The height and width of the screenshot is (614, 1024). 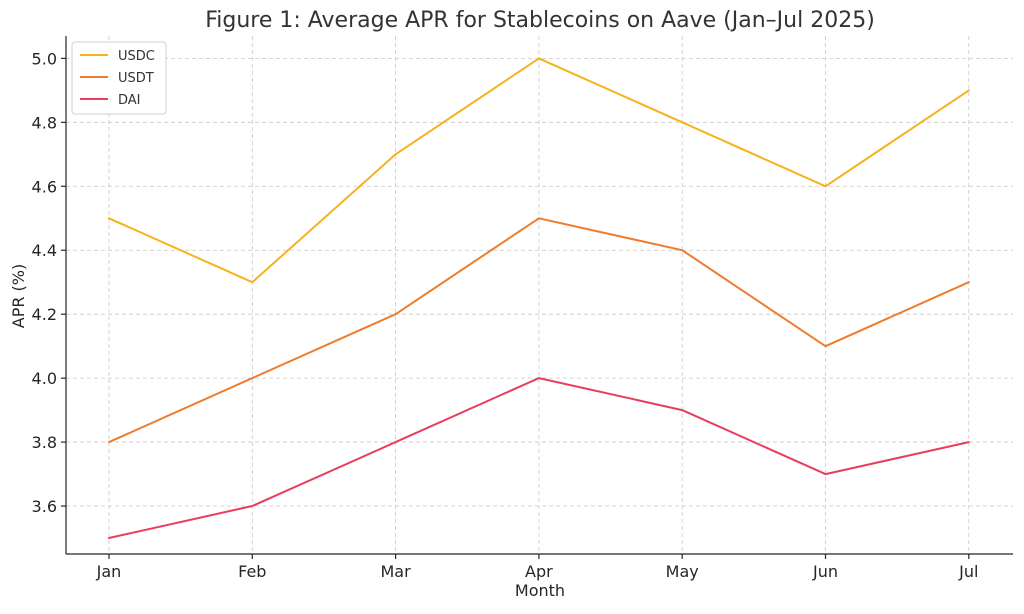 What do you see at coordinates (44, 250) in the screenshot?
I see `y-tick-label: 4.4` at bounding box center [44, 250].